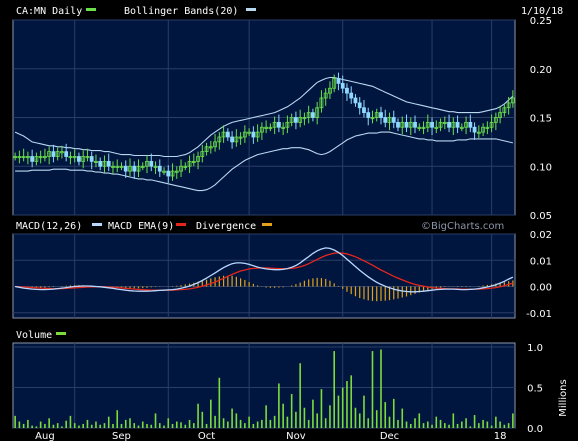 This screenshot has width=578, height=441. What do you see at coordinates (61, 333) in the screenshot?
I see `volume-legend-swatch` at bounding box center [61, 333].